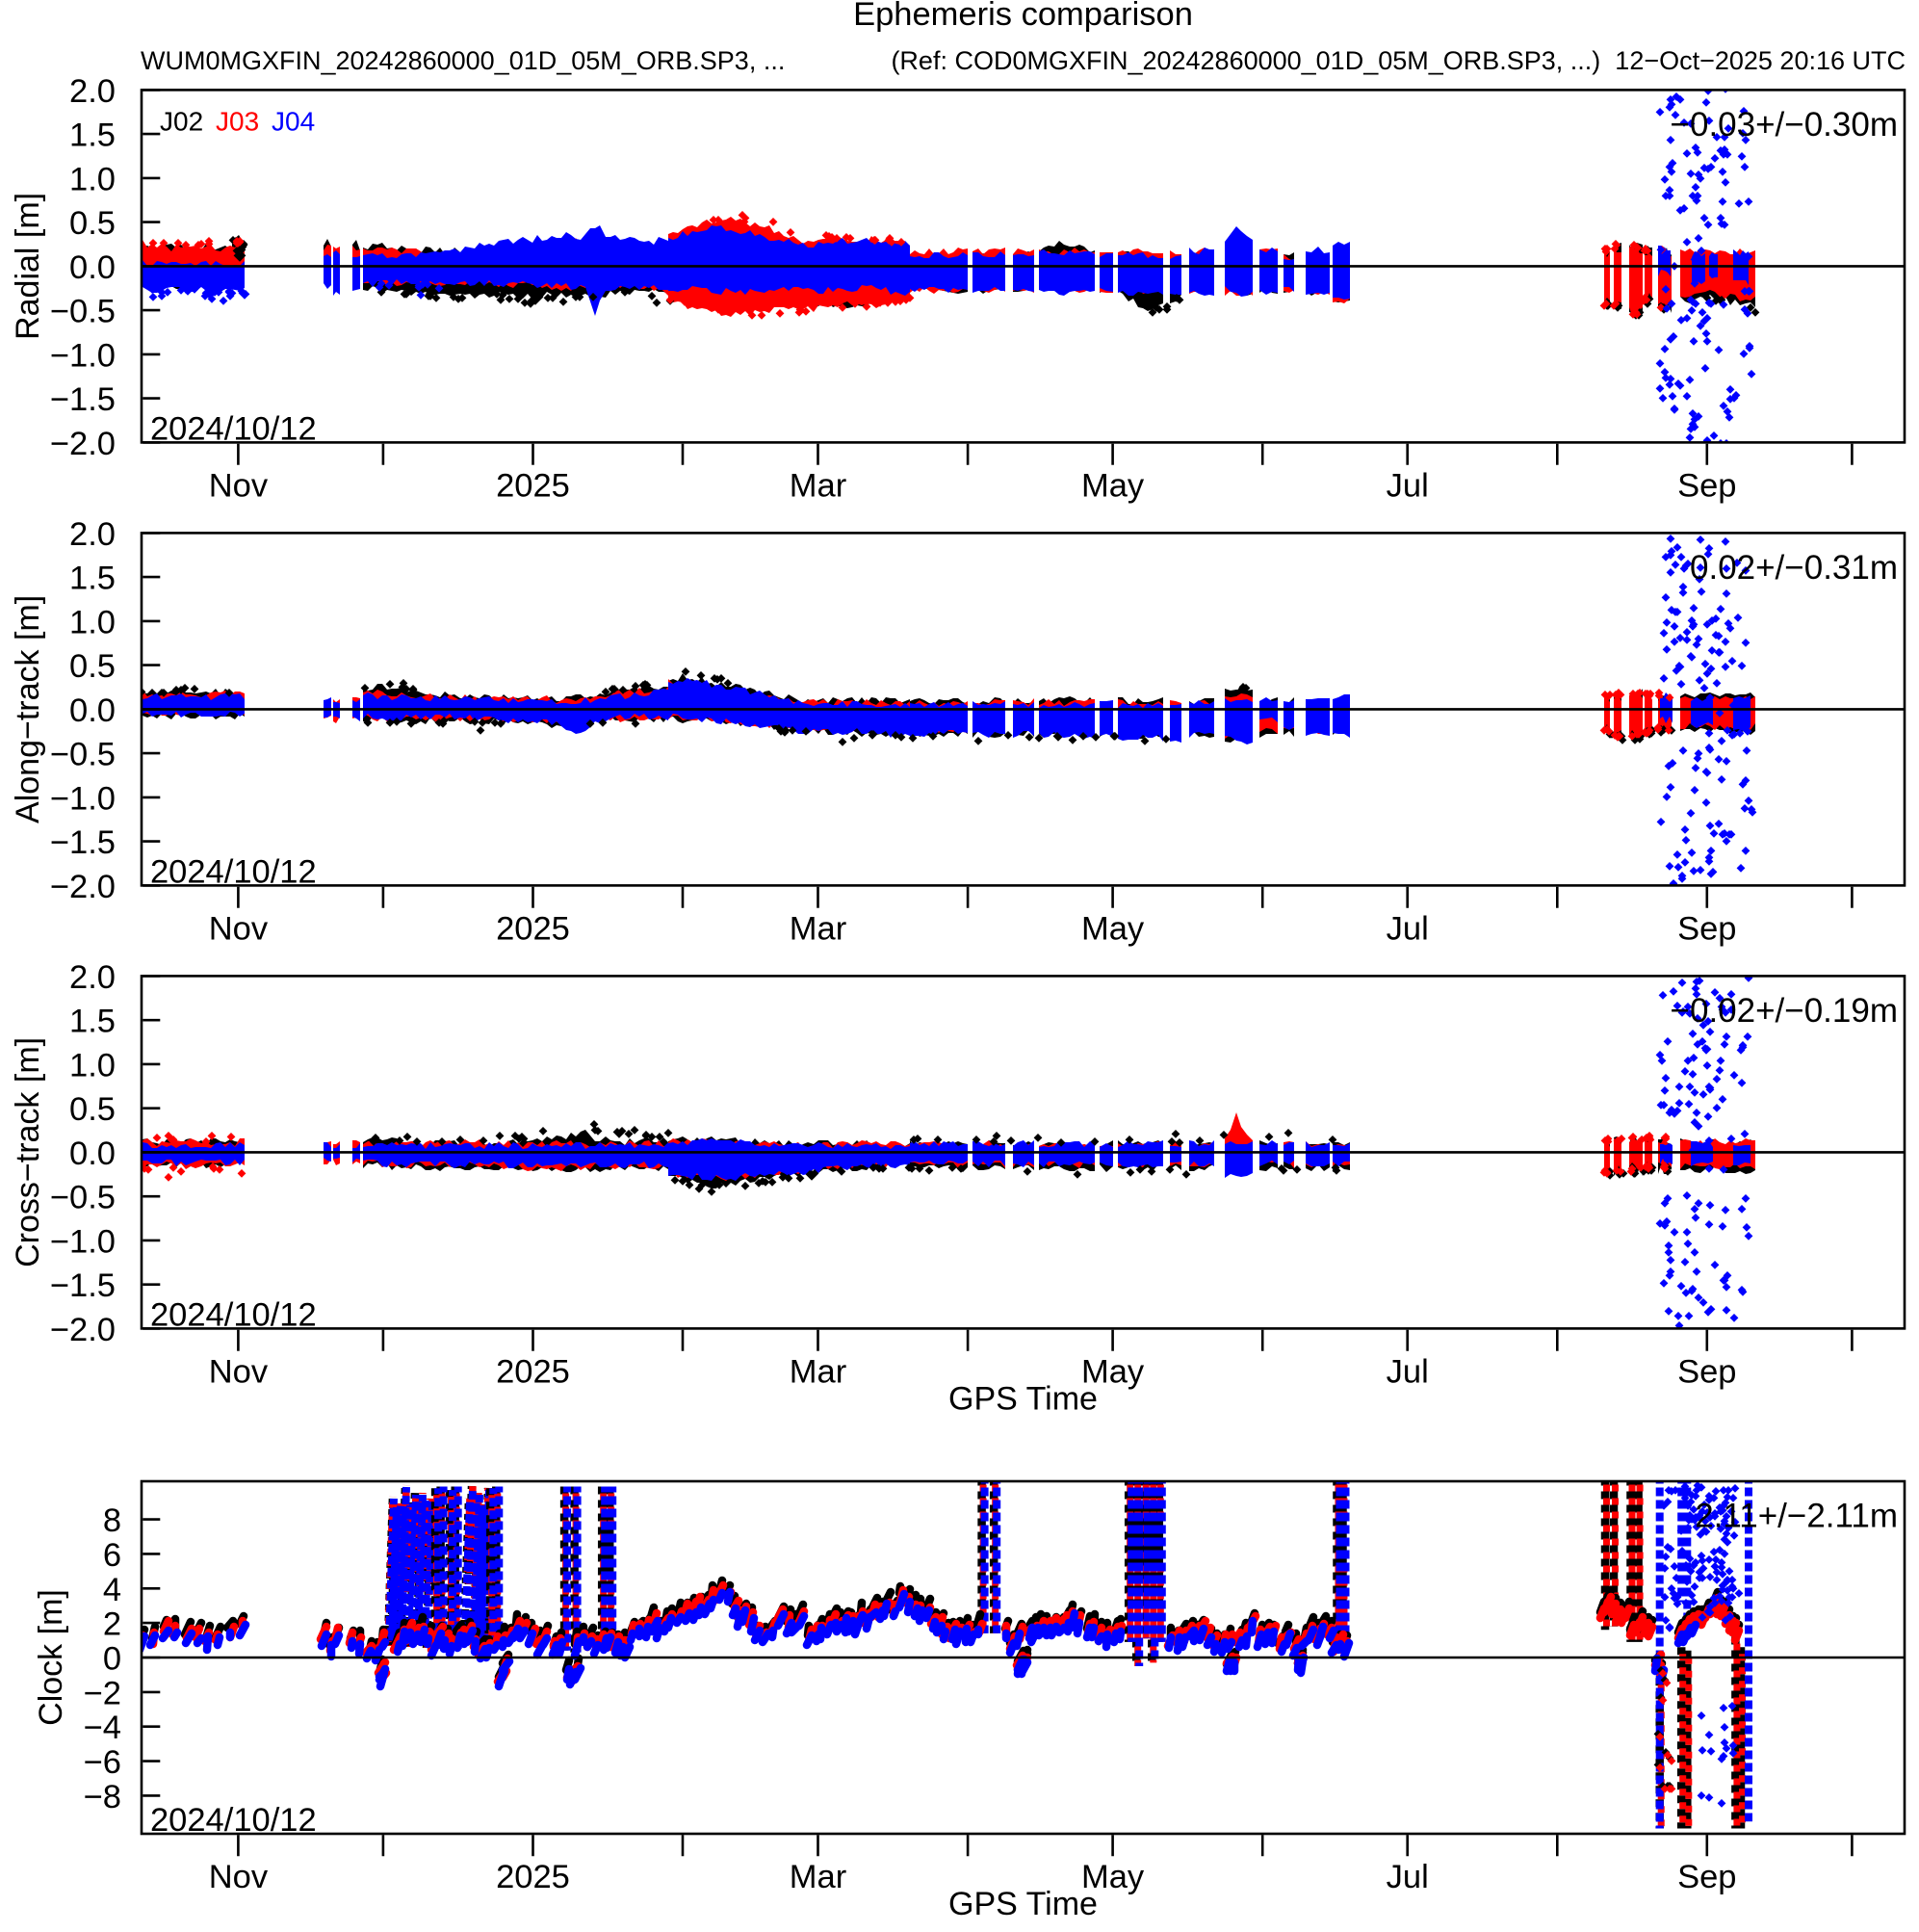 The image size is (1919, 1932). I want to click on svg-text: J04, so click(294, 122).